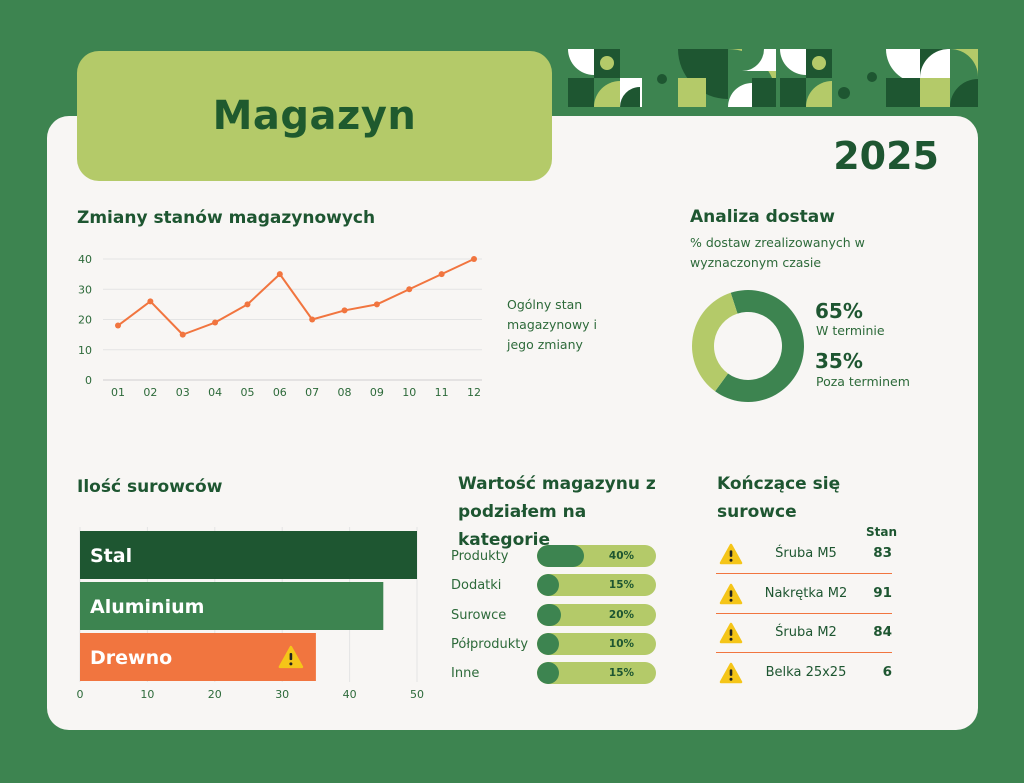 This screenshot has height=783, width=1024. What do you see at coordinates (111, 556) in the screenshot?
I see `bar-label: Stal` at bounding box center [111, 556].